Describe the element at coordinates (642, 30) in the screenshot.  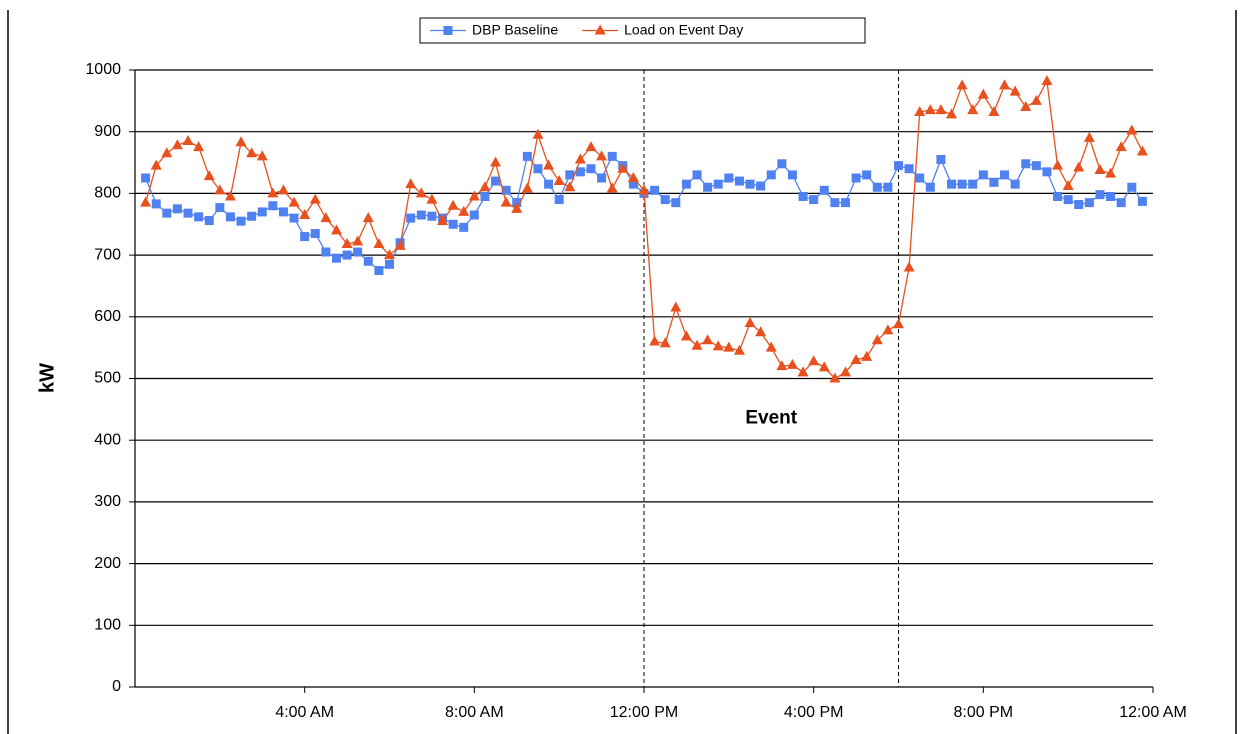
I see `legend-box` at that location.